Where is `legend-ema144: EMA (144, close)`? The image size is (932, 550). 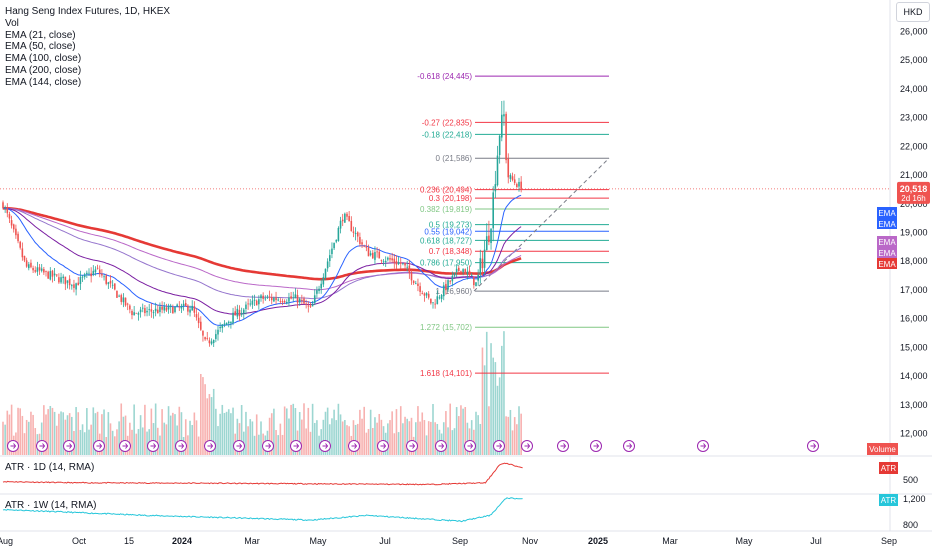
legend-ema144: EMA (144, close) is located at coordinates (43, 82).